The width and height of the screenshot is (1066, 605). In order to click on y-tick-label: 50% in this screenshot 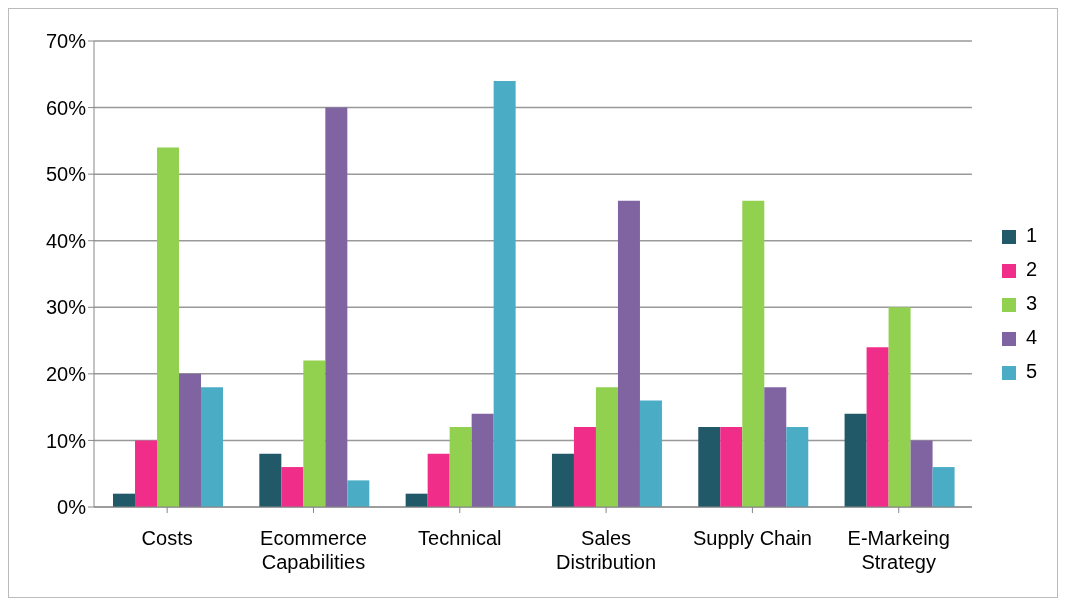, I will do `click(66, 174)`.